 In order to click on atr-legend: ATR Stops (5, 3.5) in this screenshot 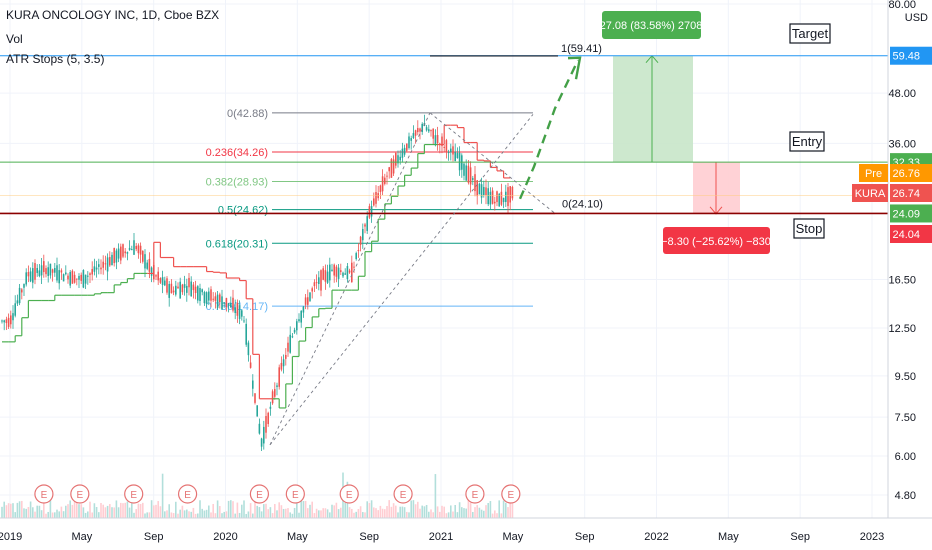, I will do `click(55, 59)`.